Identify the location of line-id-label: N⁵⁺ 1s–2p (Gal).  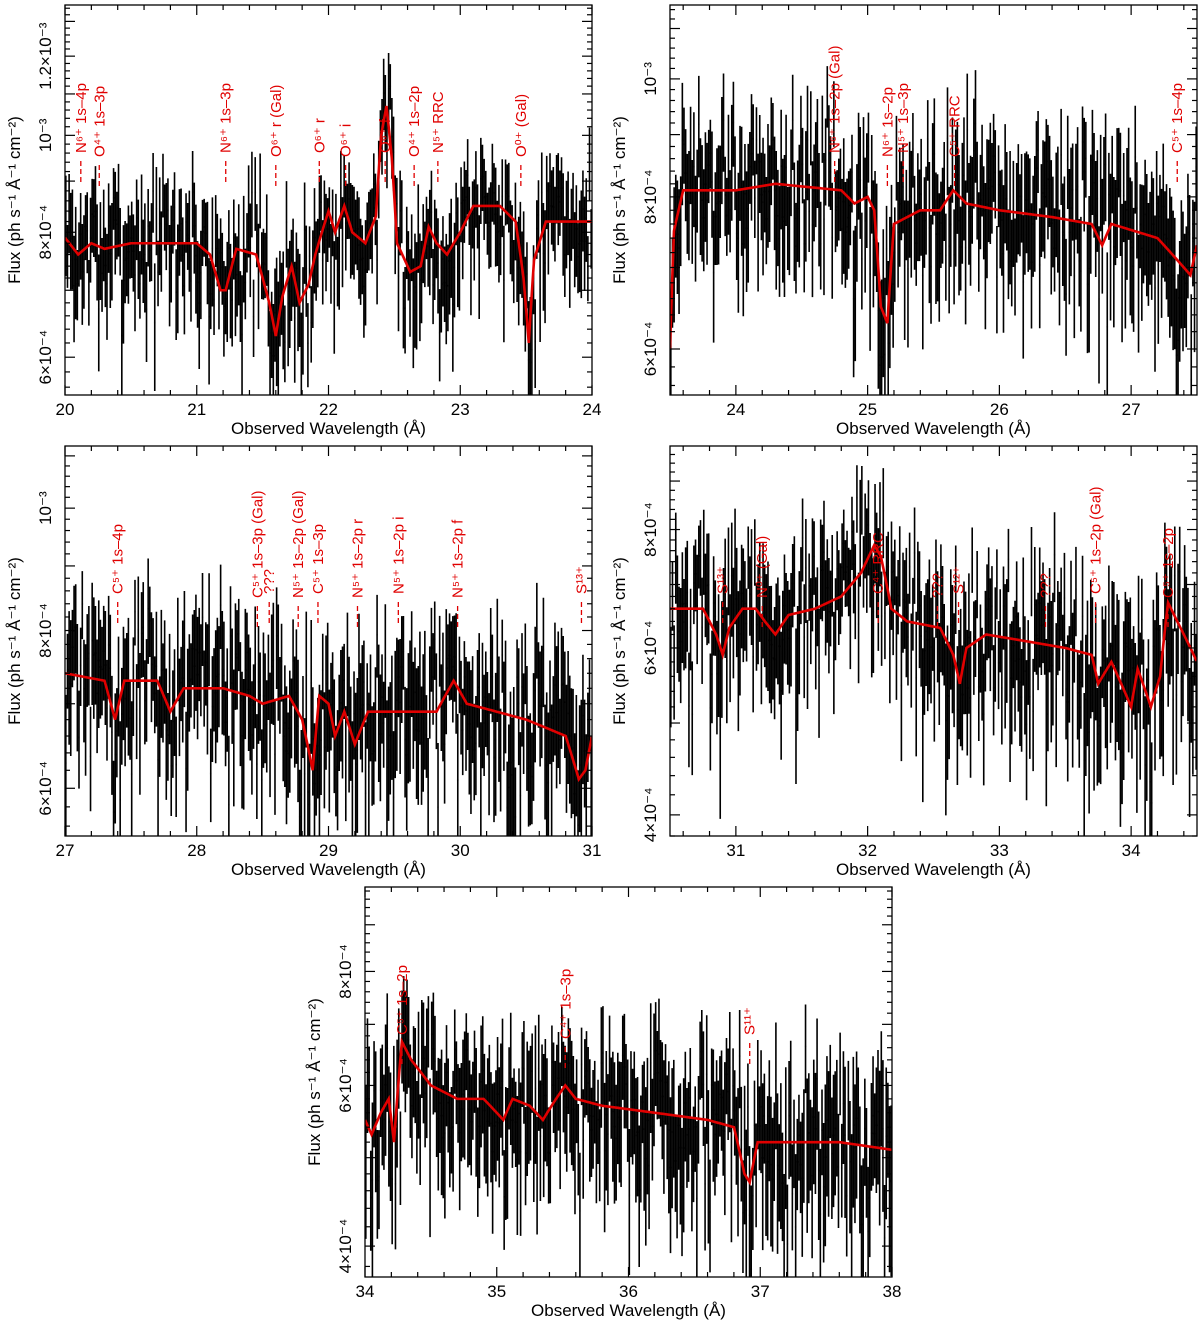
(298, 544).